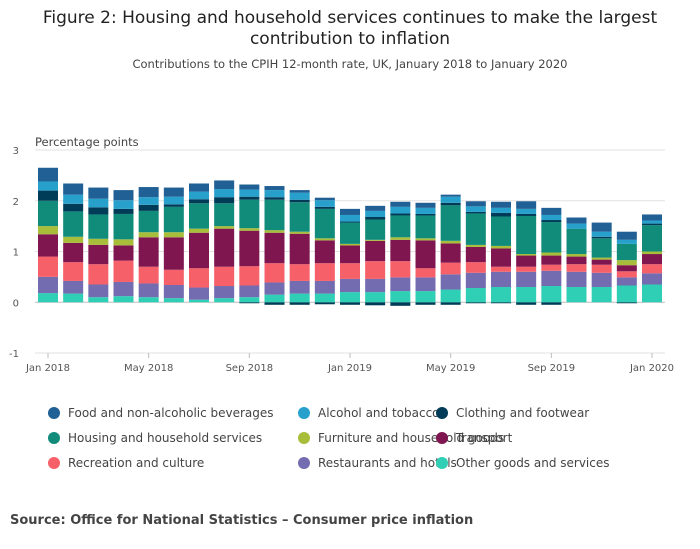 This screenshot has width=700, height=549. What do you see at coordinates (523, 413) in the screenshot?
I see `legend-label: Clothing and footwear` at bounding box center [523, 413].